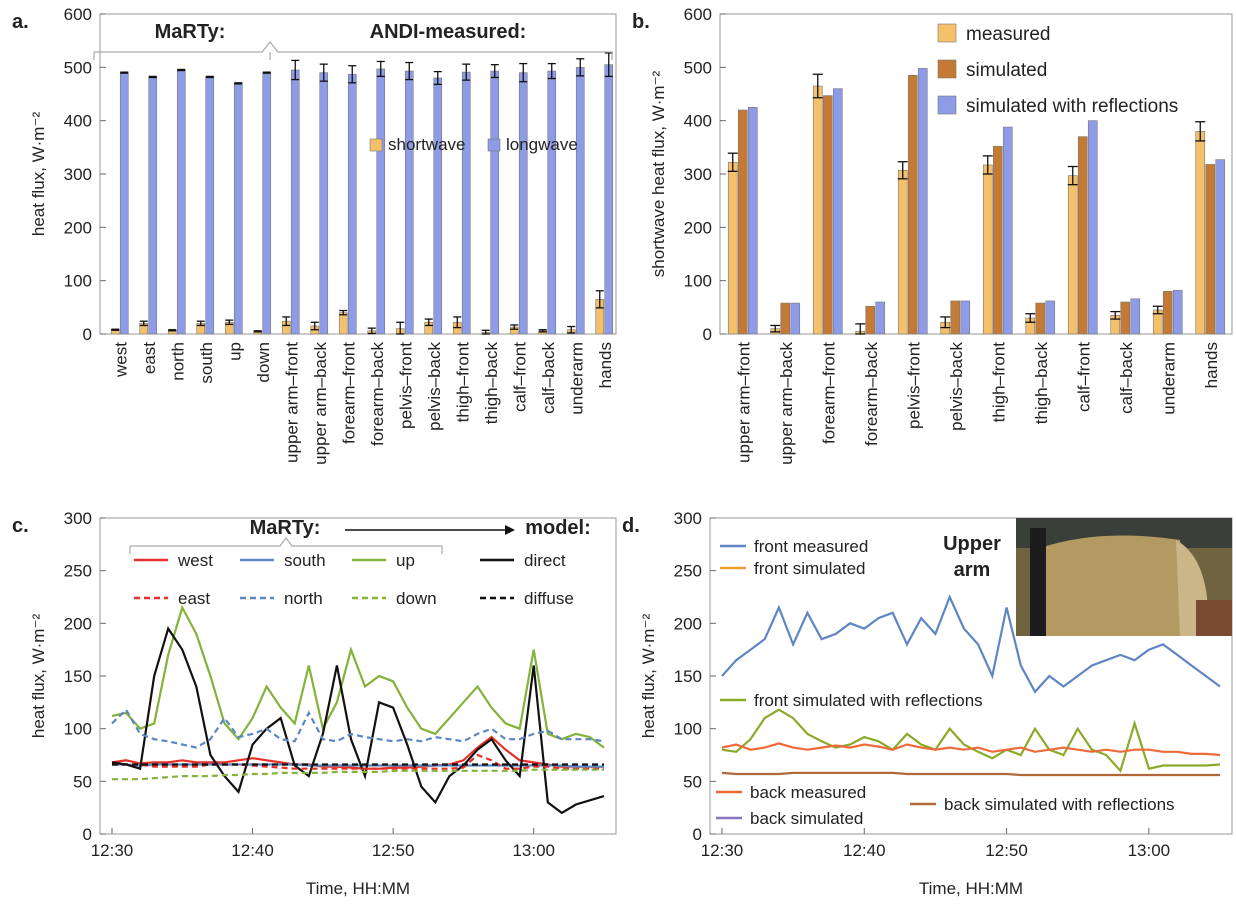 The width and height of the screenshot is (1236, 904). I want to click on d-series-line-front-measured, so click(971, 644).